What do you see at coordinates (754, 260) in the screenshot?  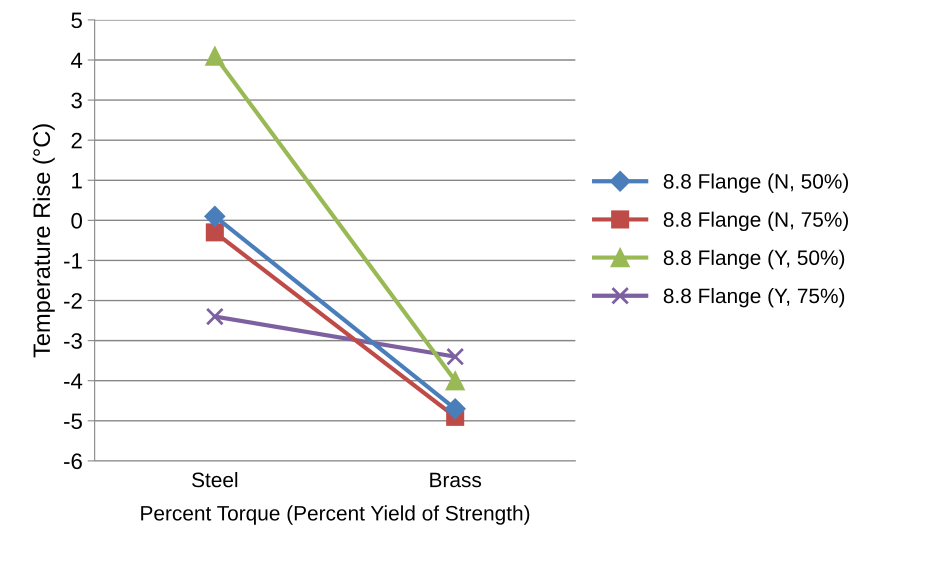 I see `legend-label: 8.8 Flange (Y, 50%)` at bounding box center [754, 260].